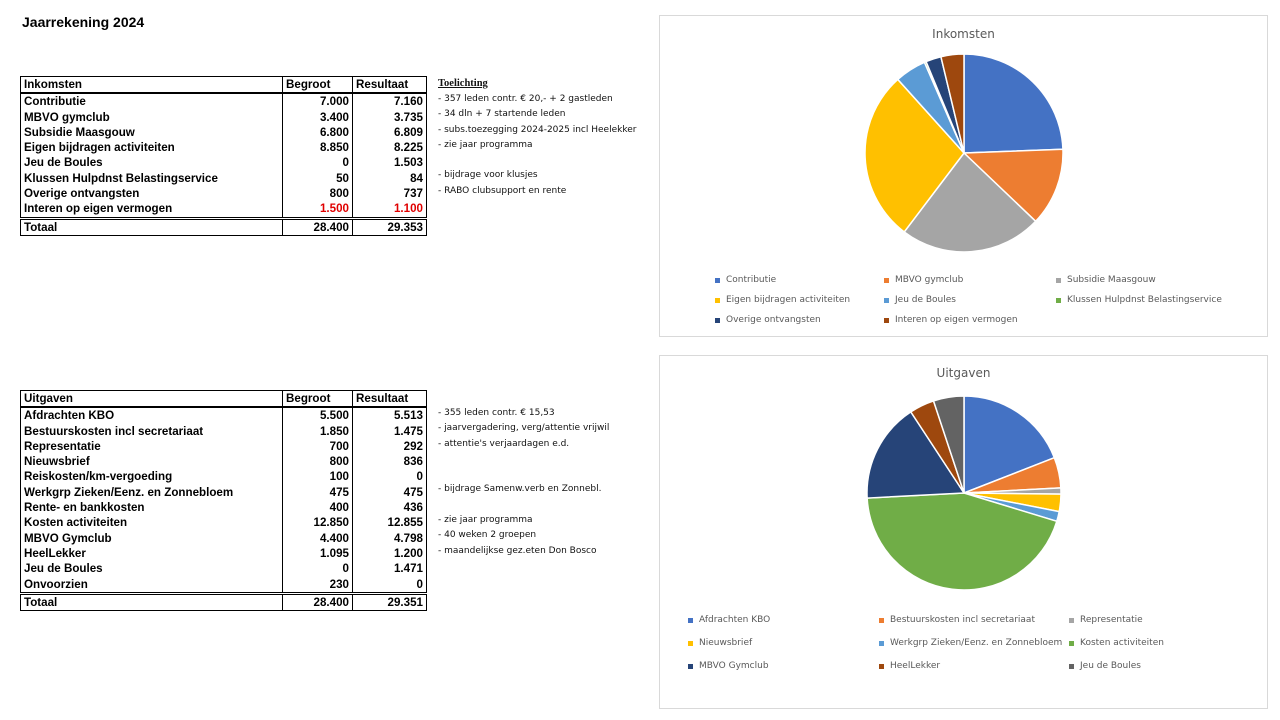 The height and width of the screenshot is (720, 1280). I want to click on expenses-cell-label: Afdrachten KBO, so click(151, 415).